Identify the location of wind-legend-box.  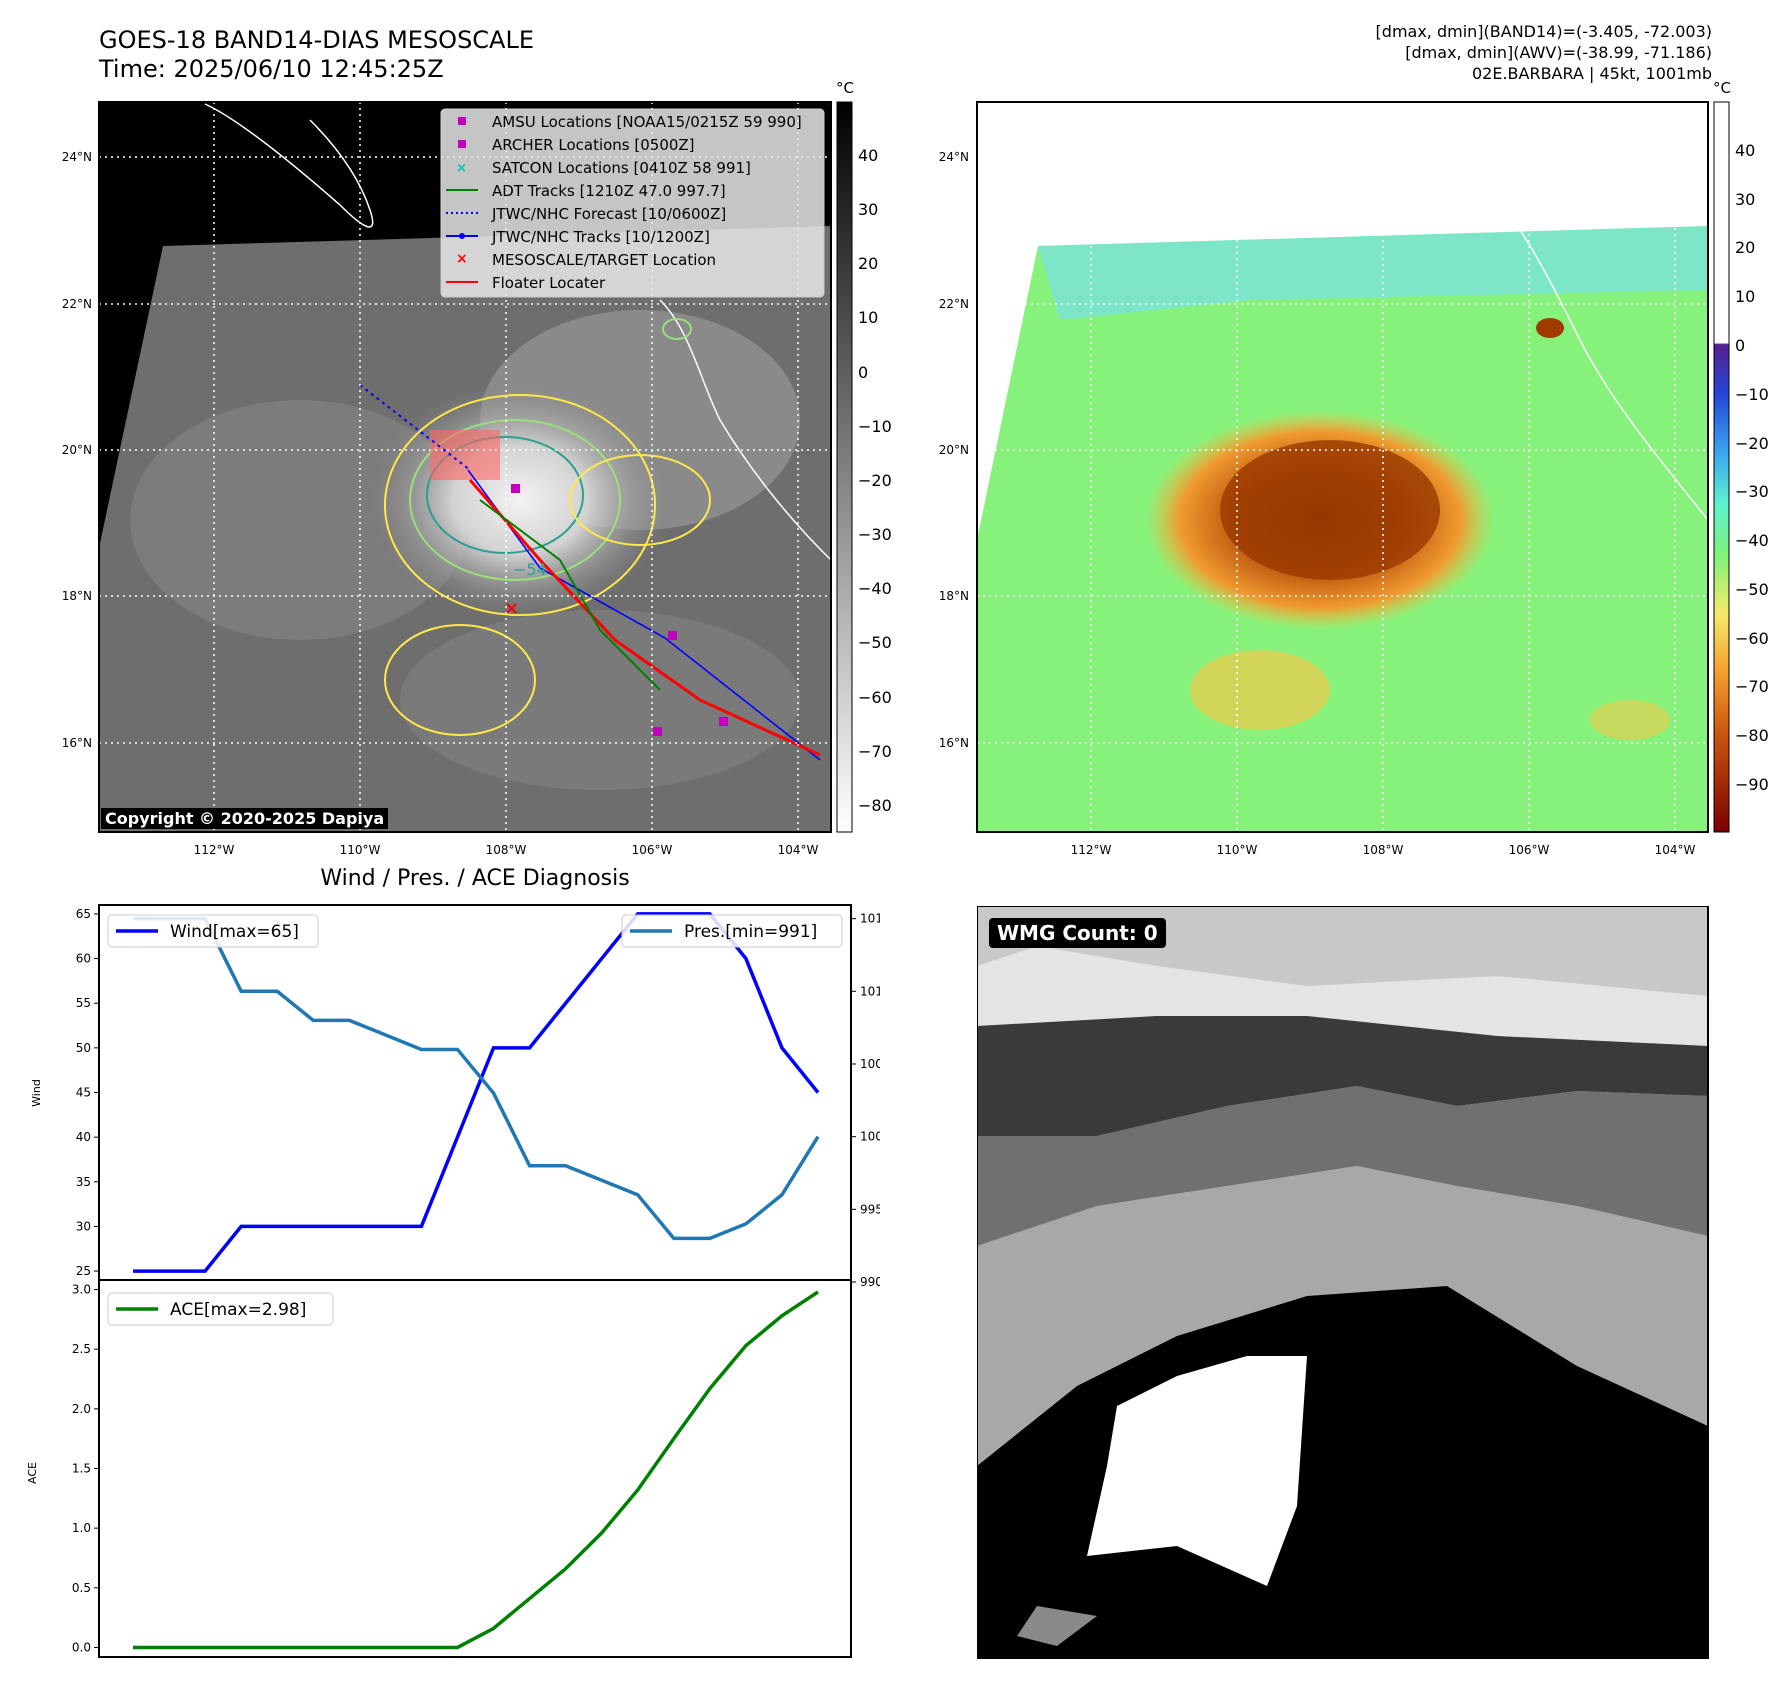
(213, 931).